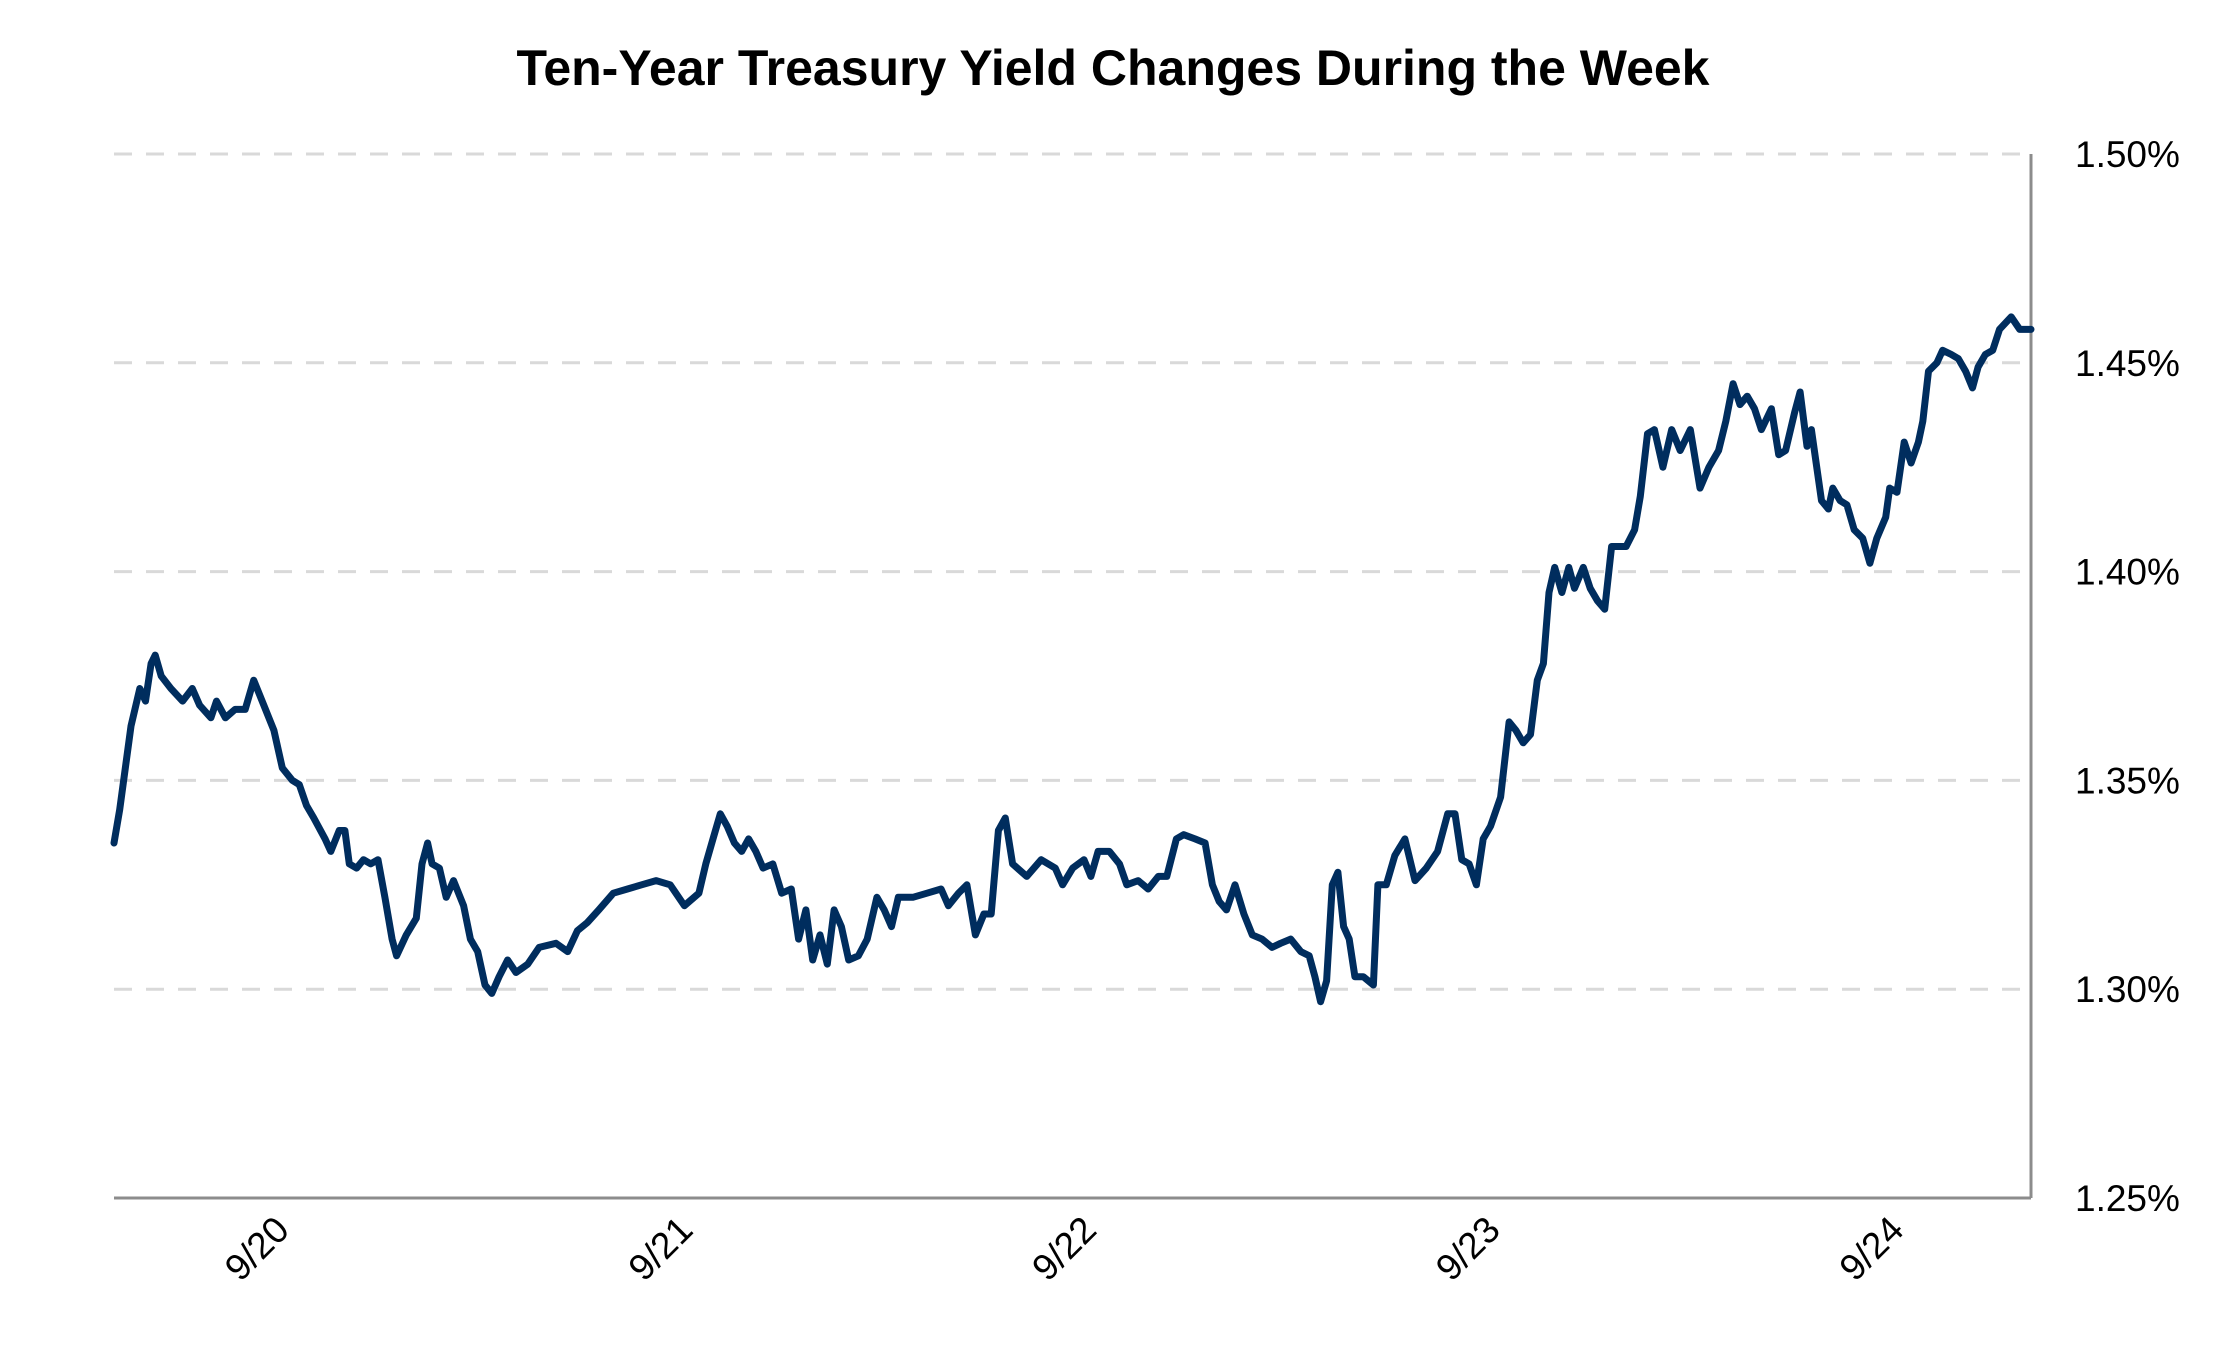 This screenshot has width=2223, height=1350. I want to click on y-tick-label: 1.30%, so click(2127, 989).